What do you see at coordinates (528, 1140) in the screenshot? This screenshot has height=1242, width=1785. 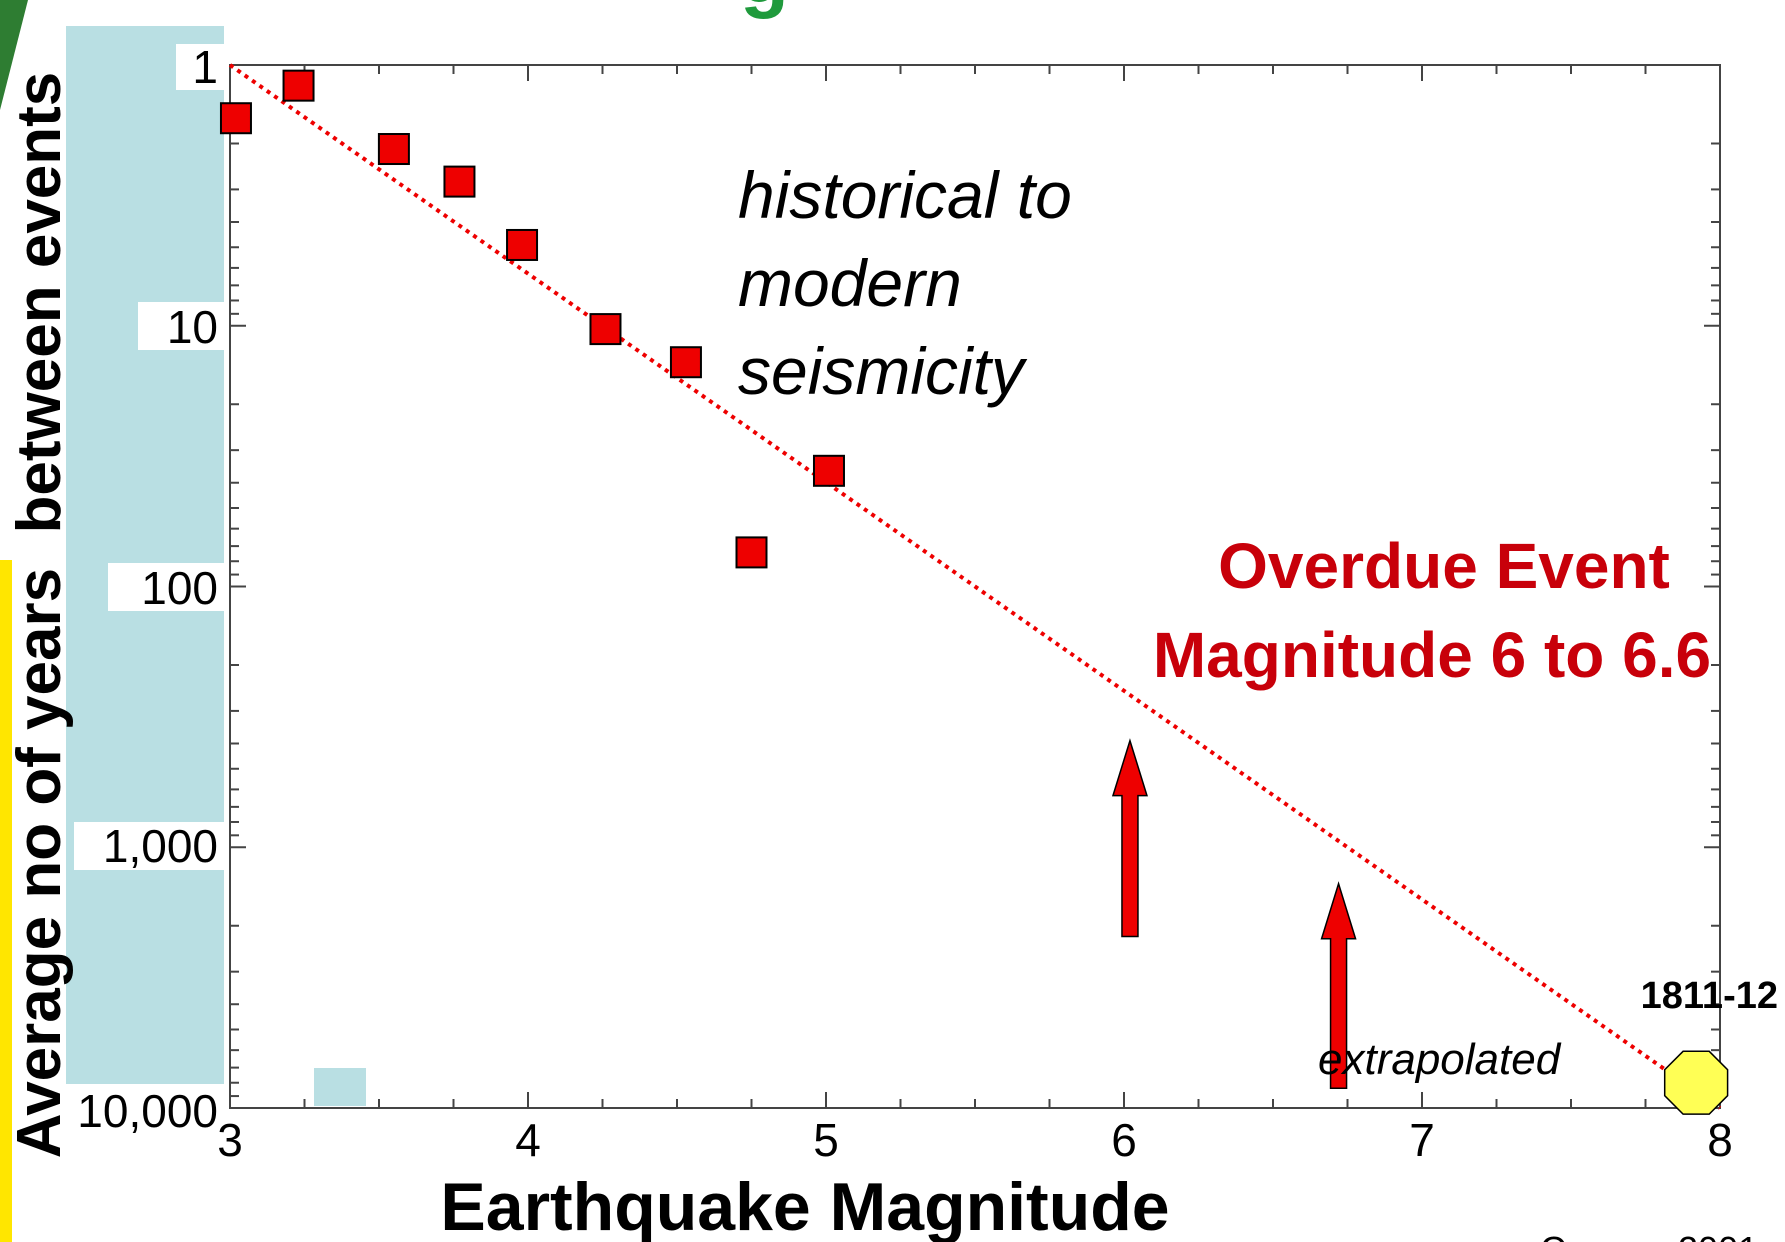 I see `x-tick-label: 4` at bounding box center [528, 1140].